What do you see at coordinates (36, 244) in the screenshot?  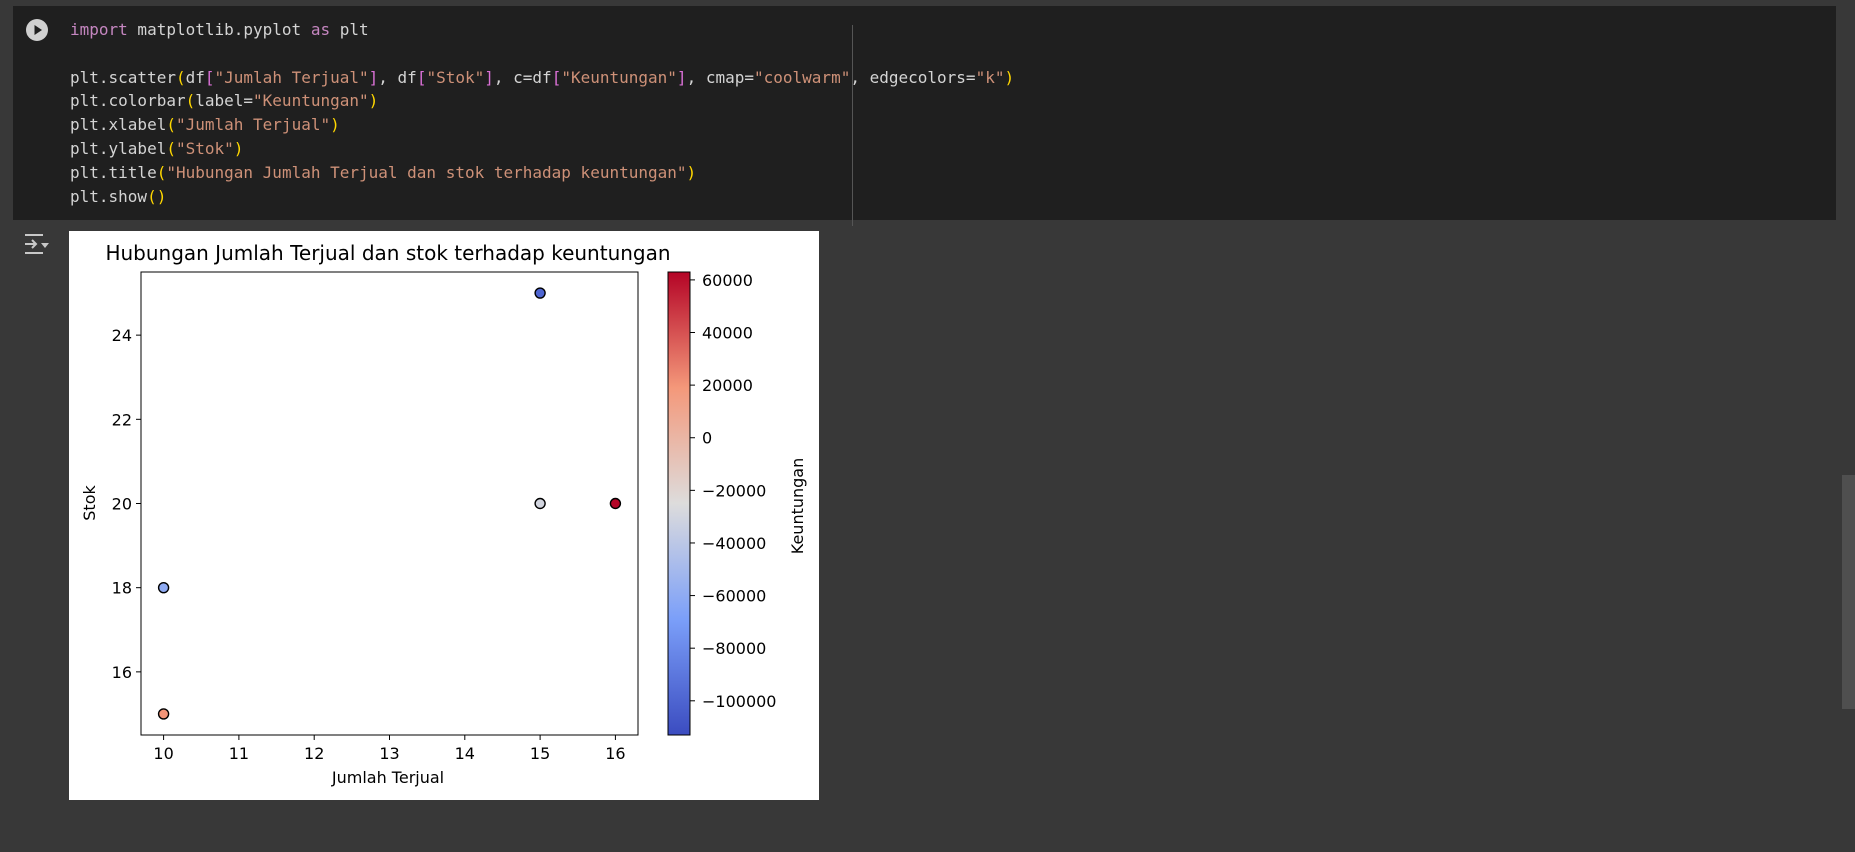 I see `output-toggle-icon` at bounding box center [36, 244].